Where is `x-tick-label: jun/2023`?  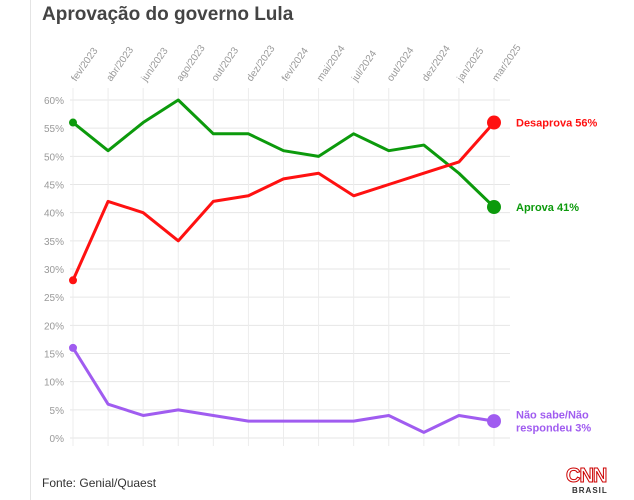
x-tick-label: jun/2023 is located at coordinates (155, 65).